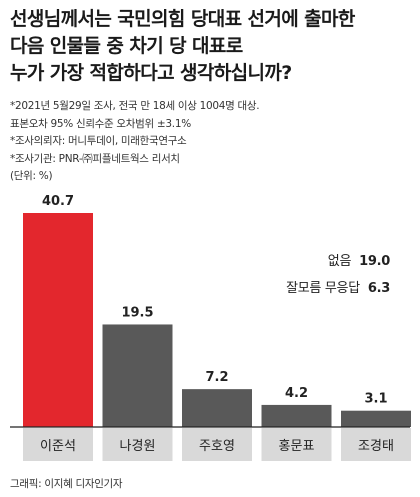  I want to click on note-margin-of-error: 표본오차 95% 신뢰수준 오차범위 ±3.1%, so click(100, 123).